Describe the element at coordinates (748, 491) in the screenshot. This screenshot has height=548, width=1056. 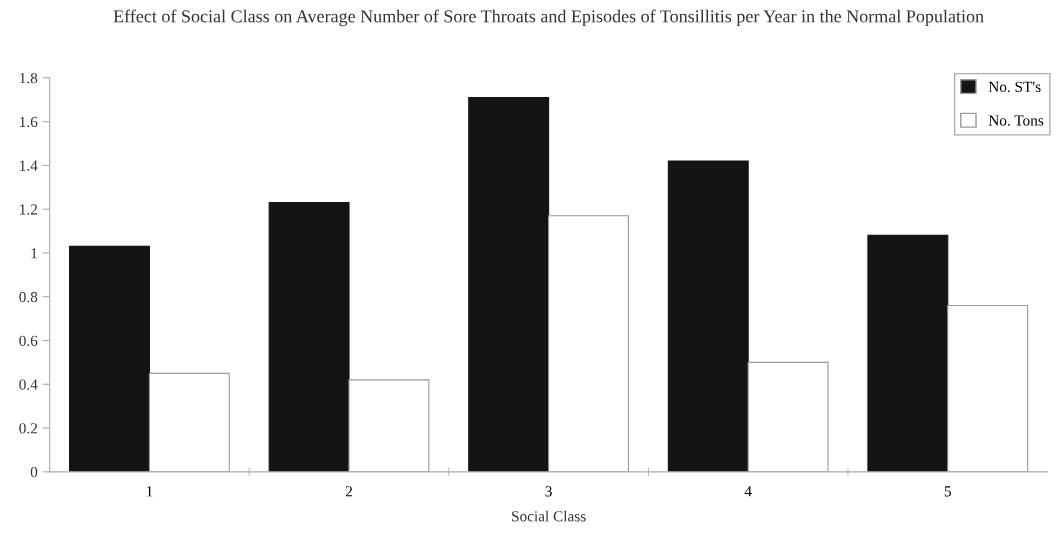
I see `x-tick-label: 4` at that location.